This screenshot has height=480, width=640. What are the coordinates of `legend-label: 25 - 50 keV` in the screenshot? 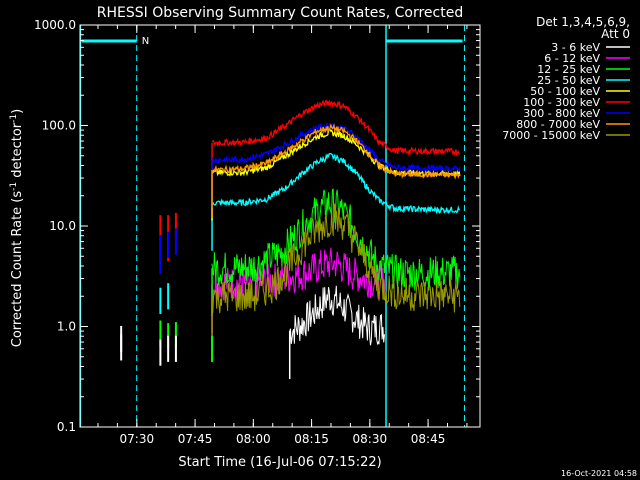 It's located at (568, 80).